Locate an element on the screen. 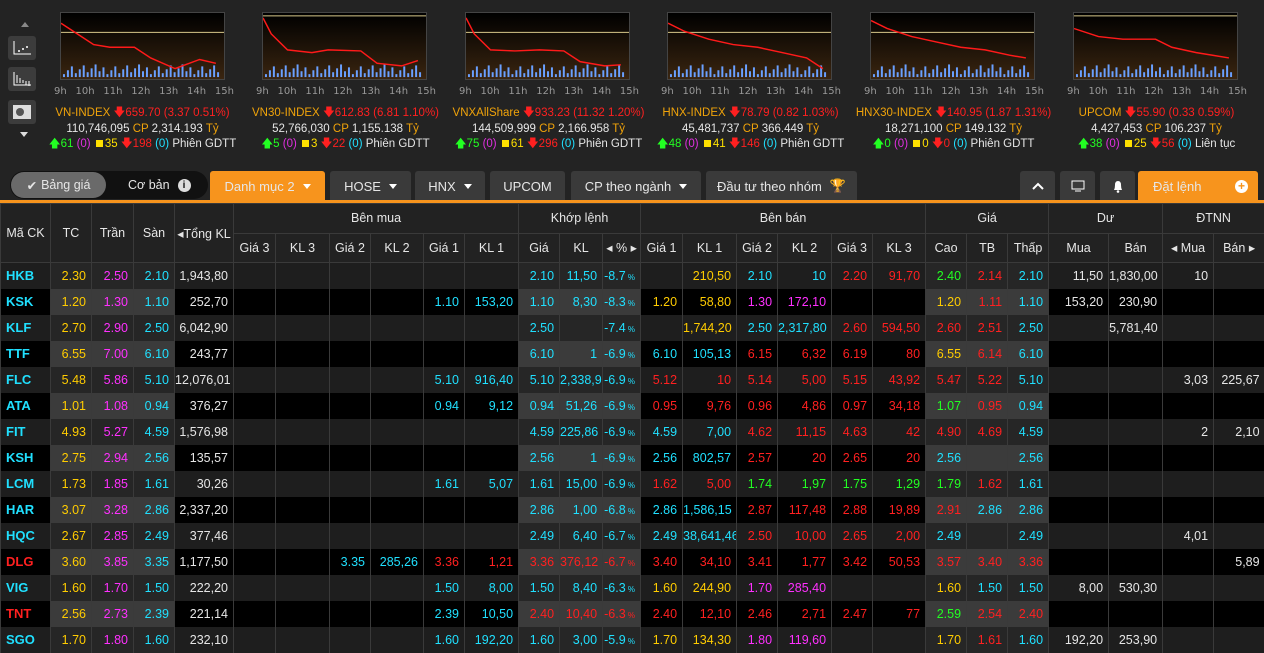 Image resolution: width=1264 pixels, height=653 pixels. subheader: ◂ % ▸ is located at coordinates (622, 248).